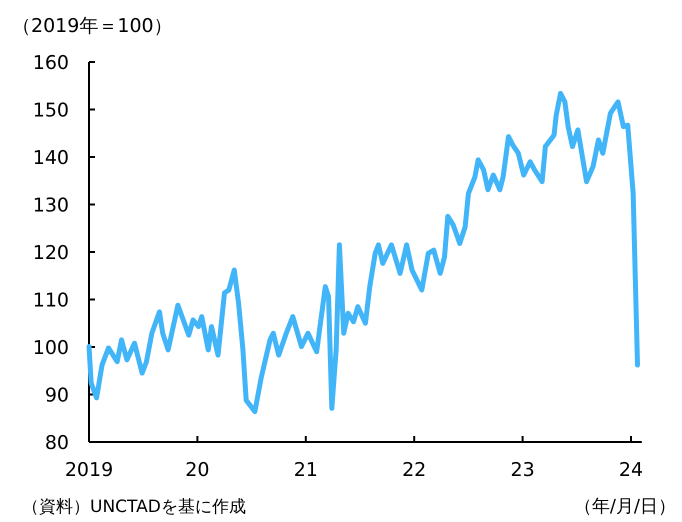 This screenshot has height=522, width=682. Describe the element at coordinates (306, 470) in the screenshot. I see `x-tick-label: 21` at that location.